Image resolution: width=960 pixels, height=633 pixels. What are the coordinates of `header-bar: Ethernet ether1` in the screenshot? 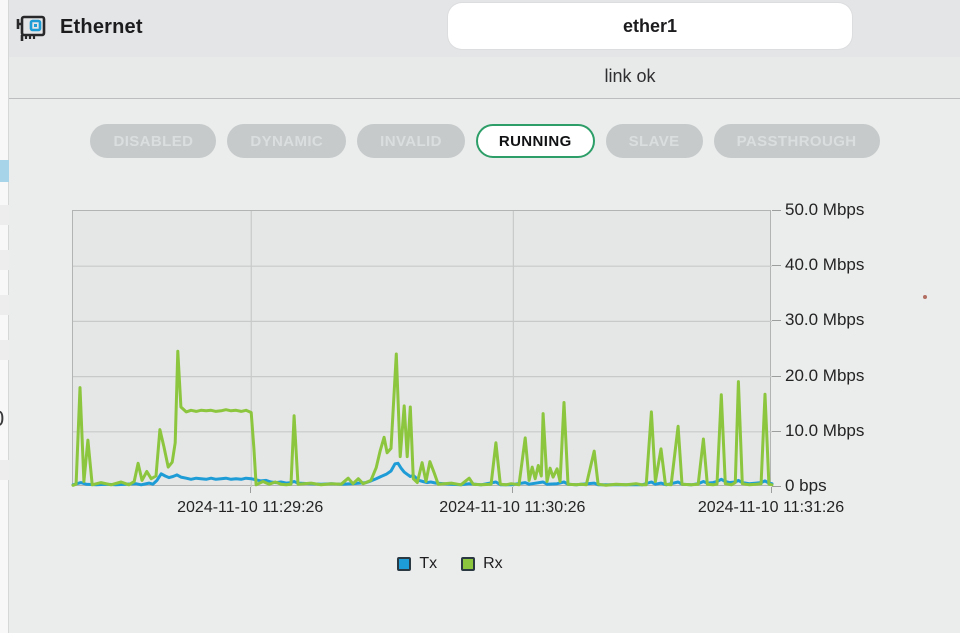 It's located at (480, 28).